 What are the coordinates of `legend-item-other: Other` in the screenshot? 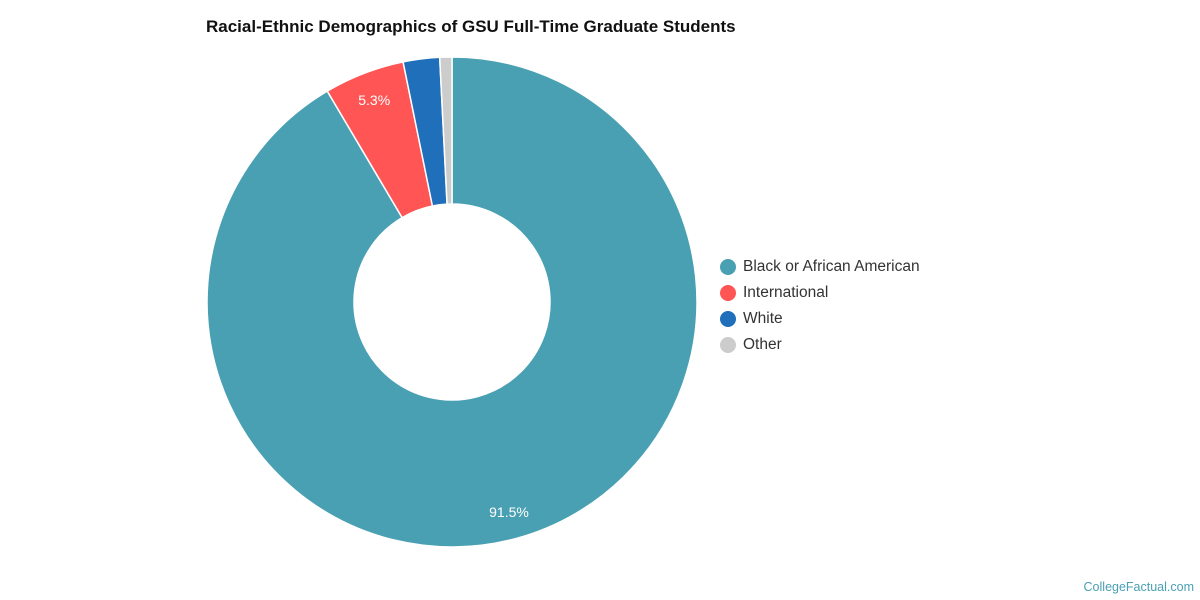 It's located at (820, 345).